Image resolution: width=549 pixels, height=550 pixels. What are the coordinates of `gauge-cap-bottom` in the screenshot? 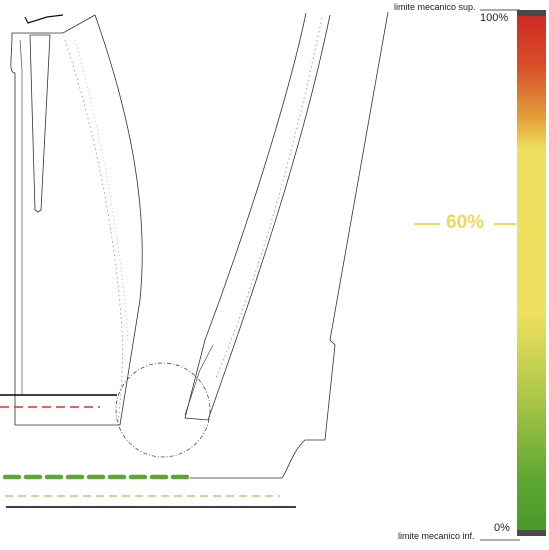 It's located at (531, 533).